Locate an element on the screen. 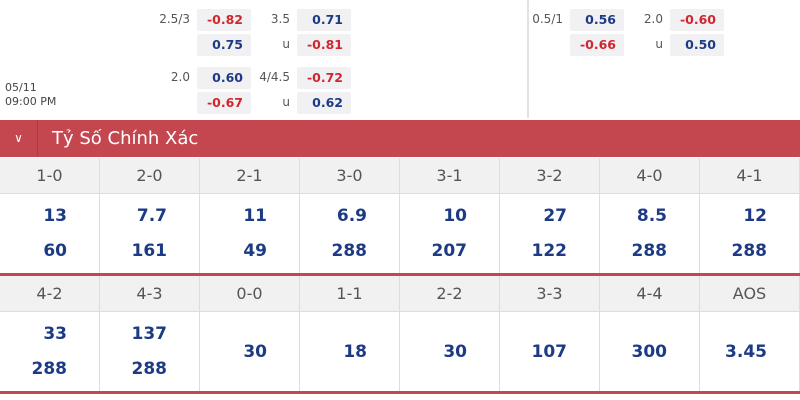 This screenshot has height=400, width=800. odds-button: 0.62 is located at coordinates (324, 103).